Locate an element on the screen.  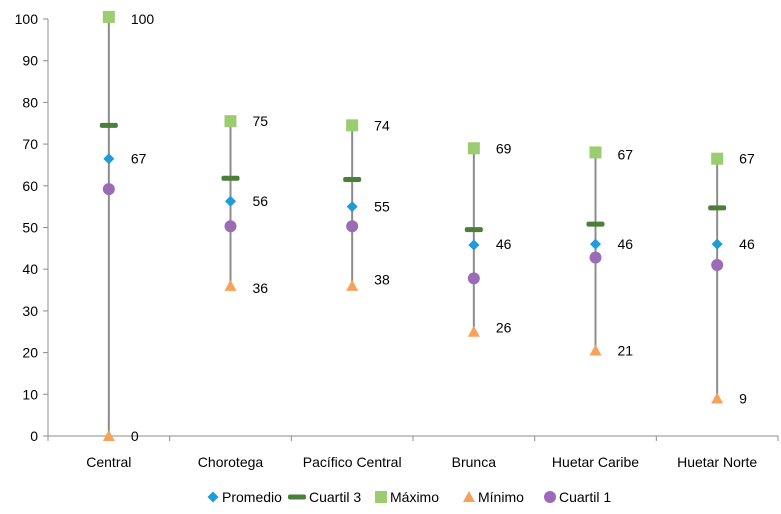
data-label: 69 is located at coordinates (504, 148).